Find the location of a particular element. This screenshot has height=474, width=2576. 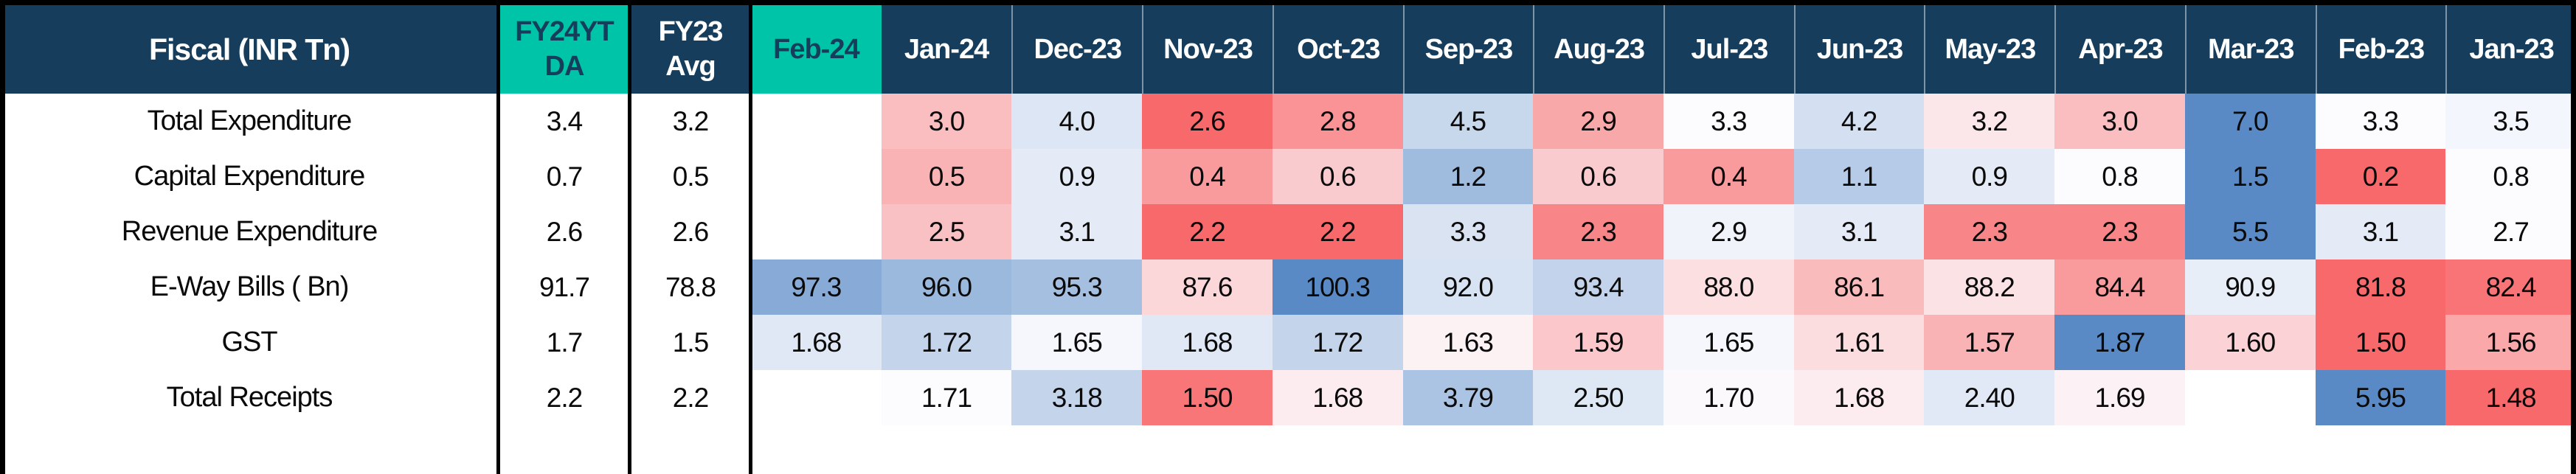

table-border-after-fy23avg-col is located at coordinates (751, 237).